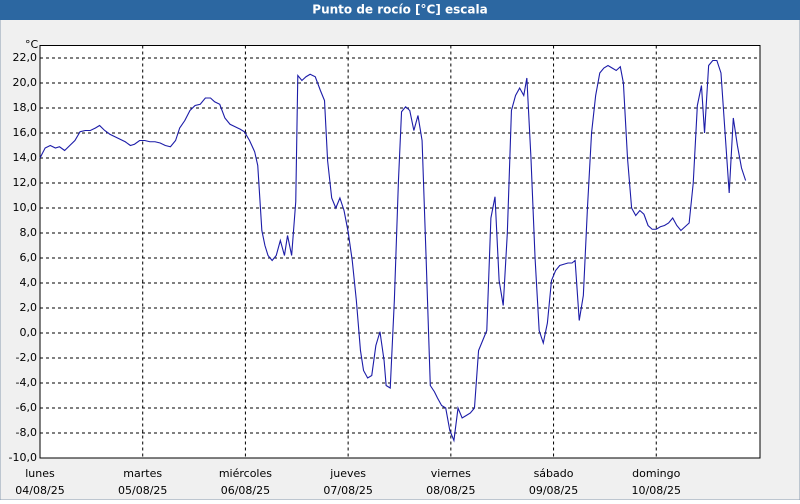 This screenshot has height=504, width=800. I want to click on y-tick-label: -6,0, so click(26, 407).